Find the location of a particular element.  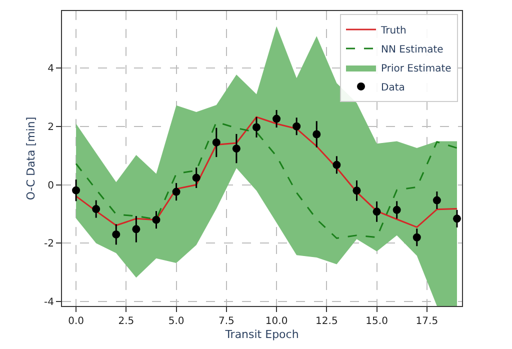

x-tick-label: 10.0 is located at coordinates (276, 321).